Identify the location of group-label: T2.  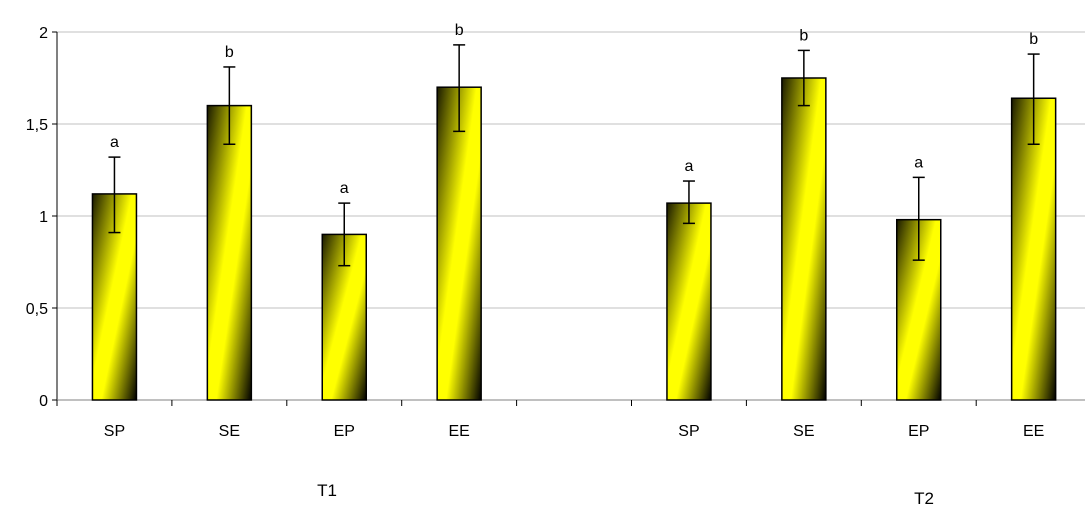
(924, 498).